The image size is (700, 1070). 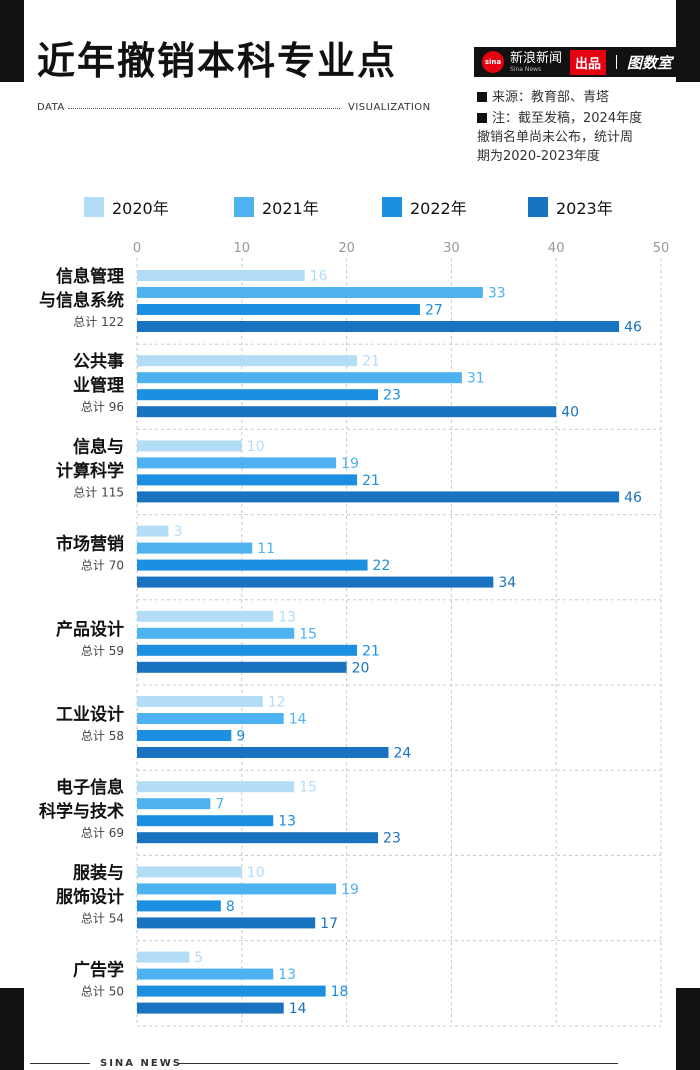 What do you see at coordinates (102, 918) in the screenshot?
I see `category-total: 总计 54` at bounding box center [102, 918].